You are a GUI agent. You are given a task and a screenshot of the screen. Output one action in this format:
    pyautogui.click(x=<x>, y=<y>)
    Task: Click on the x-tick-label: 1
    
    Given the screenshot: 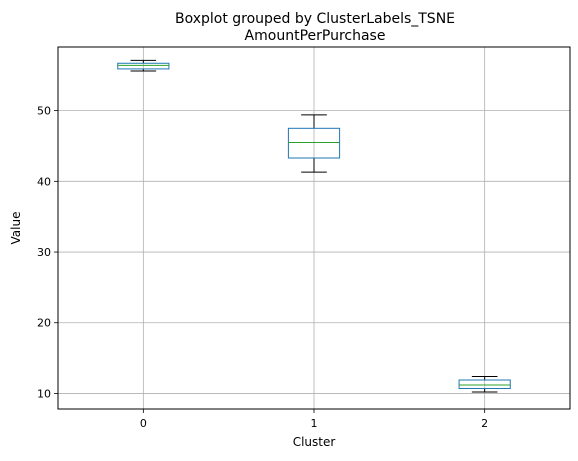 What is the action you would take?
    pyautogui.click(x=314, y=423)
    